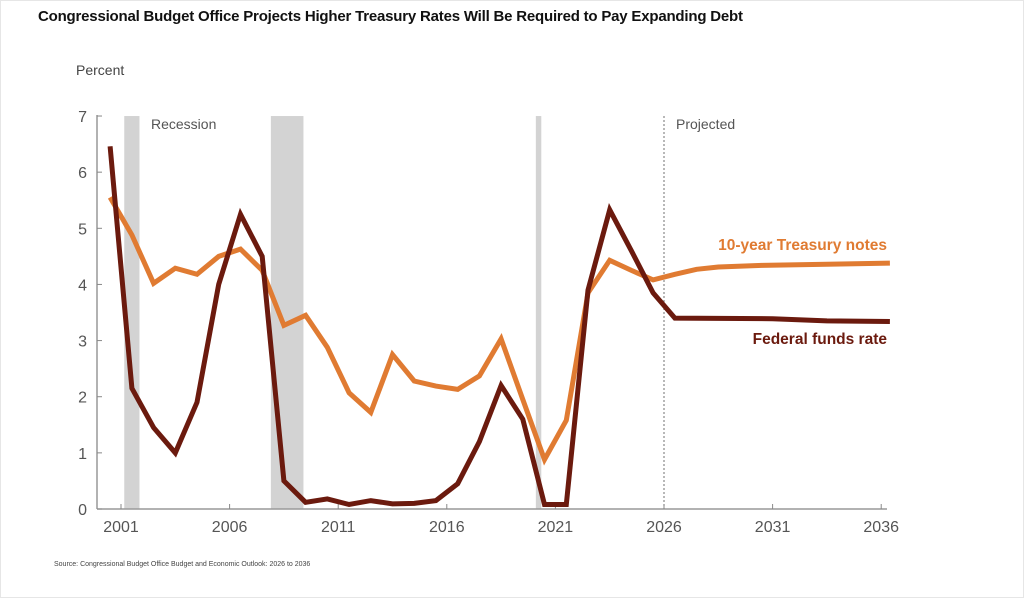 This screenshot has width=1024, height=598. I want to click on y-tick-label: 3, so click(82, 342).